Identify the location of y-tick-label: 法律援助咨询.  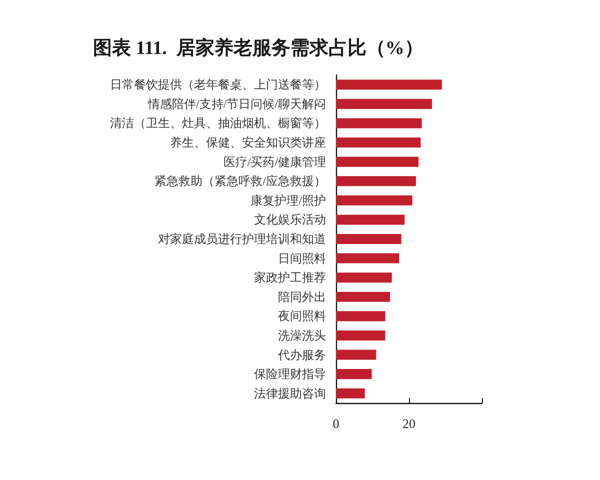
(290, 393).